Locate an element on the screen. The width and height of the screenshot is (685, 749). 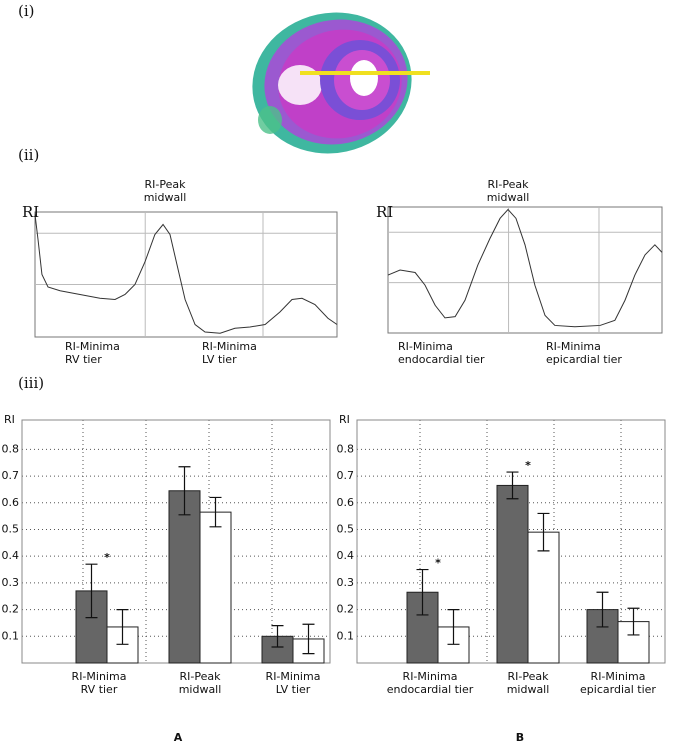
panel-label: (ii) is located at coordinates (28, 155).